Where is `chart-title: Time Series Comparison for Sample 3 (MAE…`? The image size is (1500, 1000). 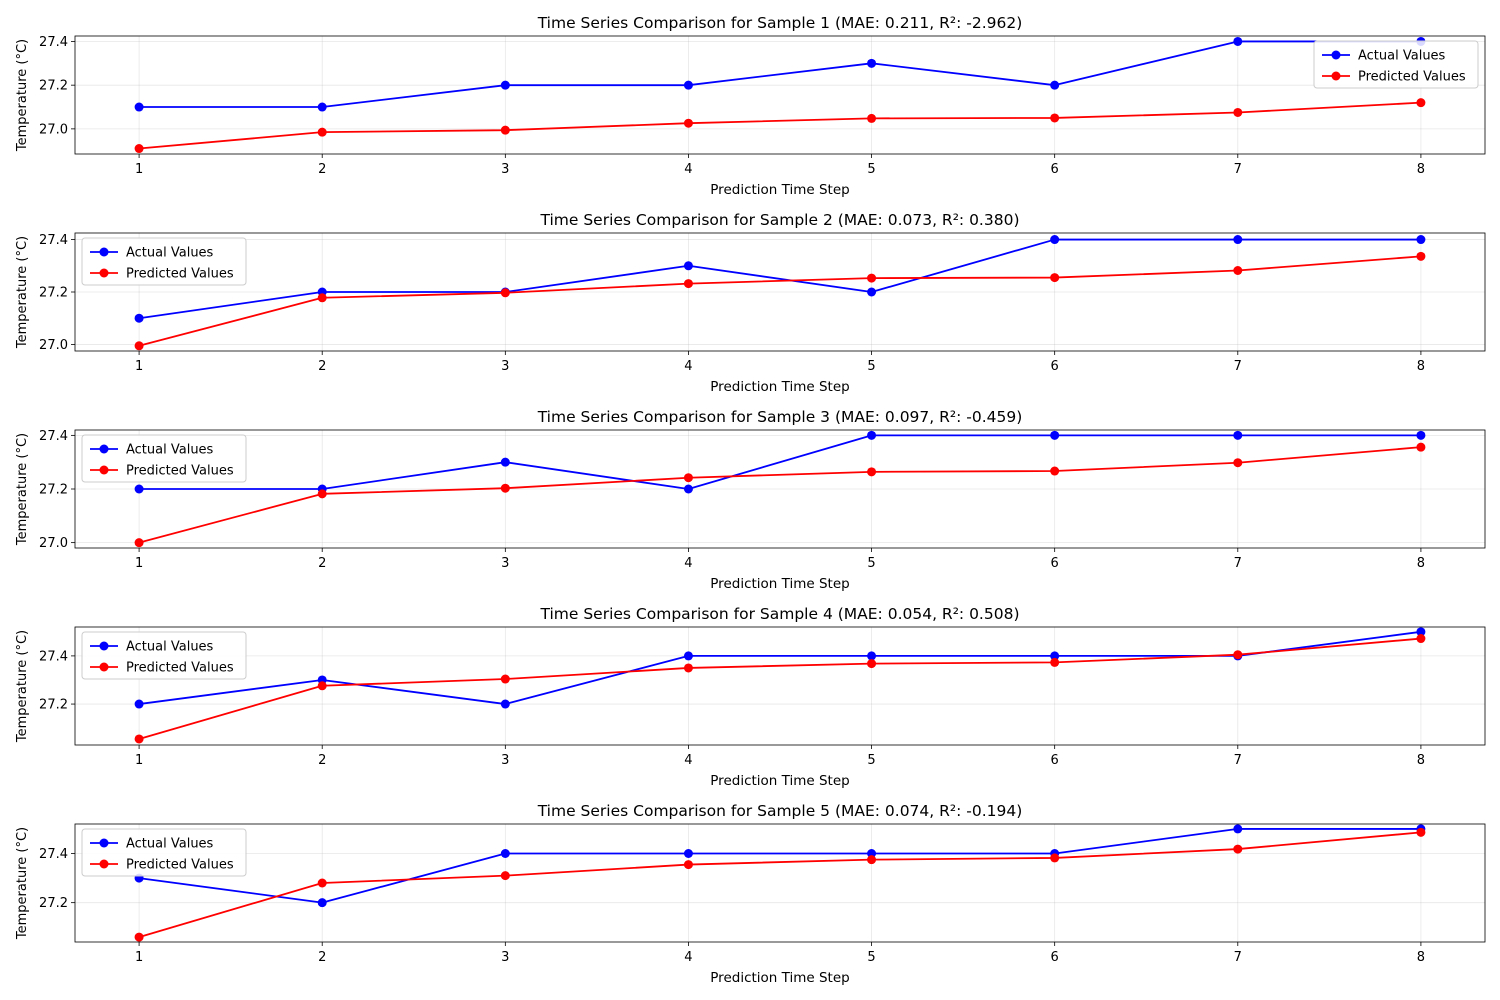
chart-title: Time Series Comparison for Sample 3 (MAE… is located at coordinates (780, 417).